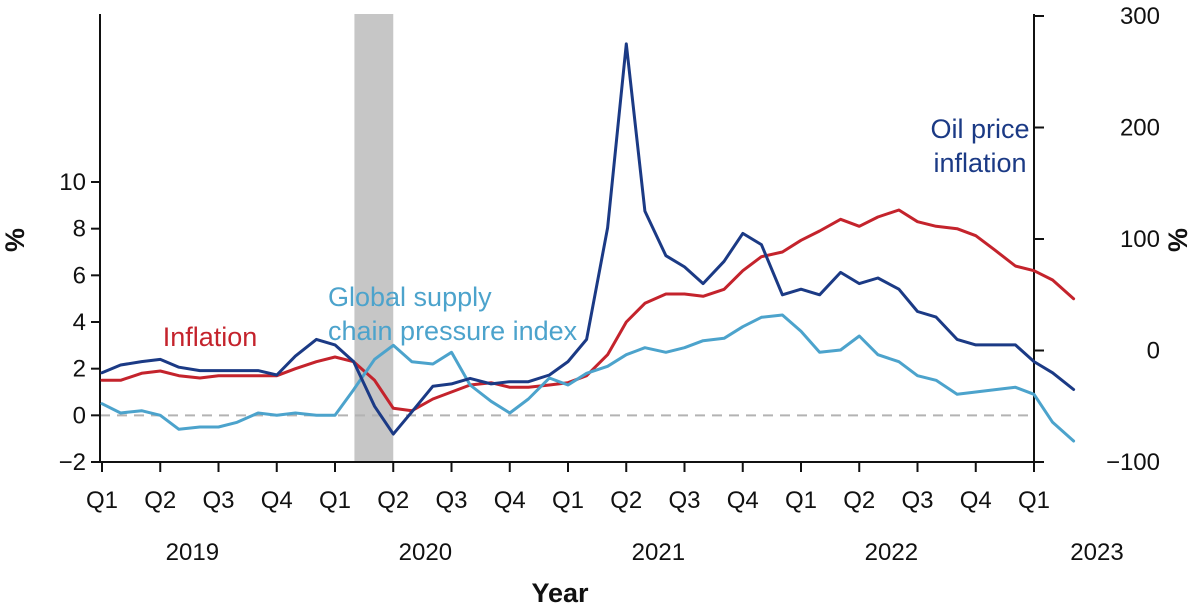 This screenshot has width=1200, height=612. Describe the element at coordinates (79, 369) in the screenshot. I see `left-tick-label: 2` at that location.